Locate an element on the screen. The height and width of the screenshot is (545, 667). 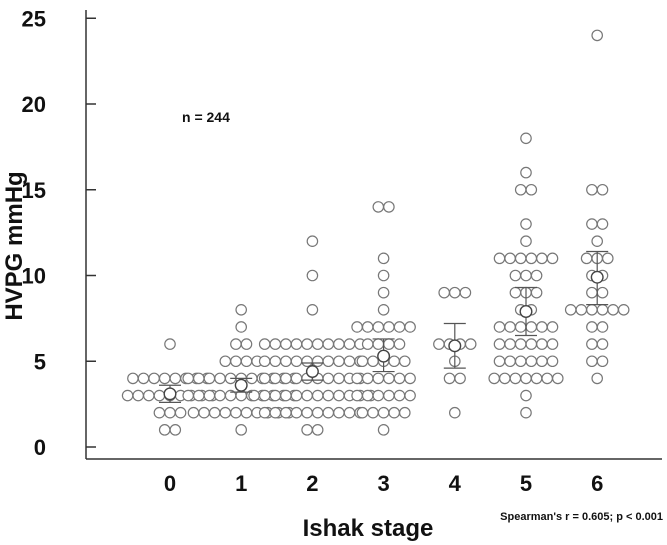
sample-size-annotation: n = 244 is located at coordinates (206, 117).